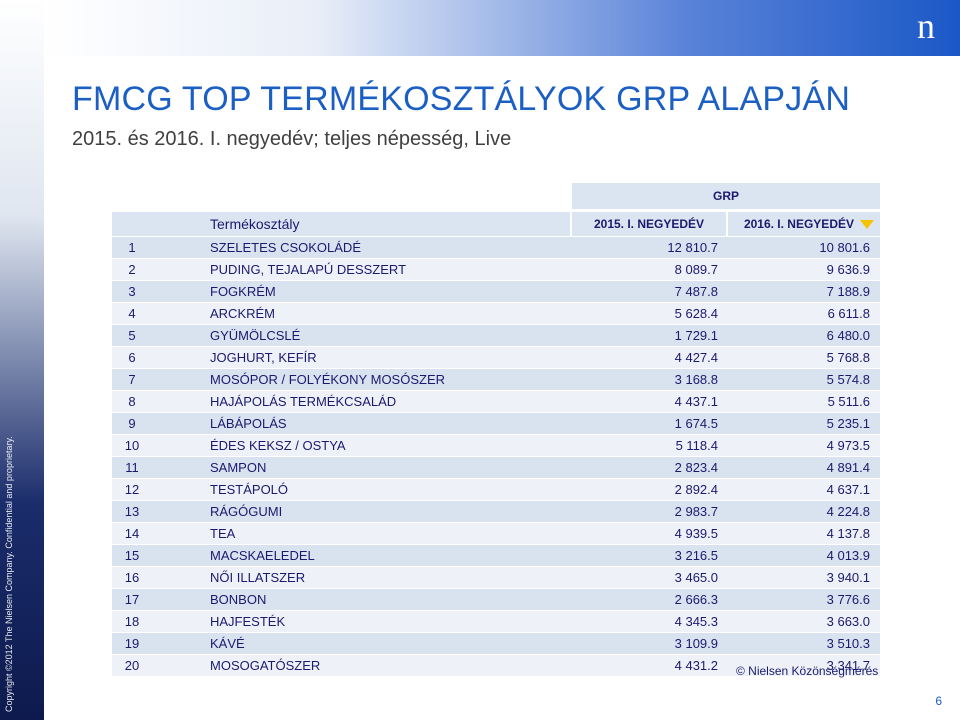 The height and width of the screenshot is (720, 960). What do you see at coordinates (132, 313) in the screenshot?
I see `rank-cell: 4` at bounding box center [132, 313].